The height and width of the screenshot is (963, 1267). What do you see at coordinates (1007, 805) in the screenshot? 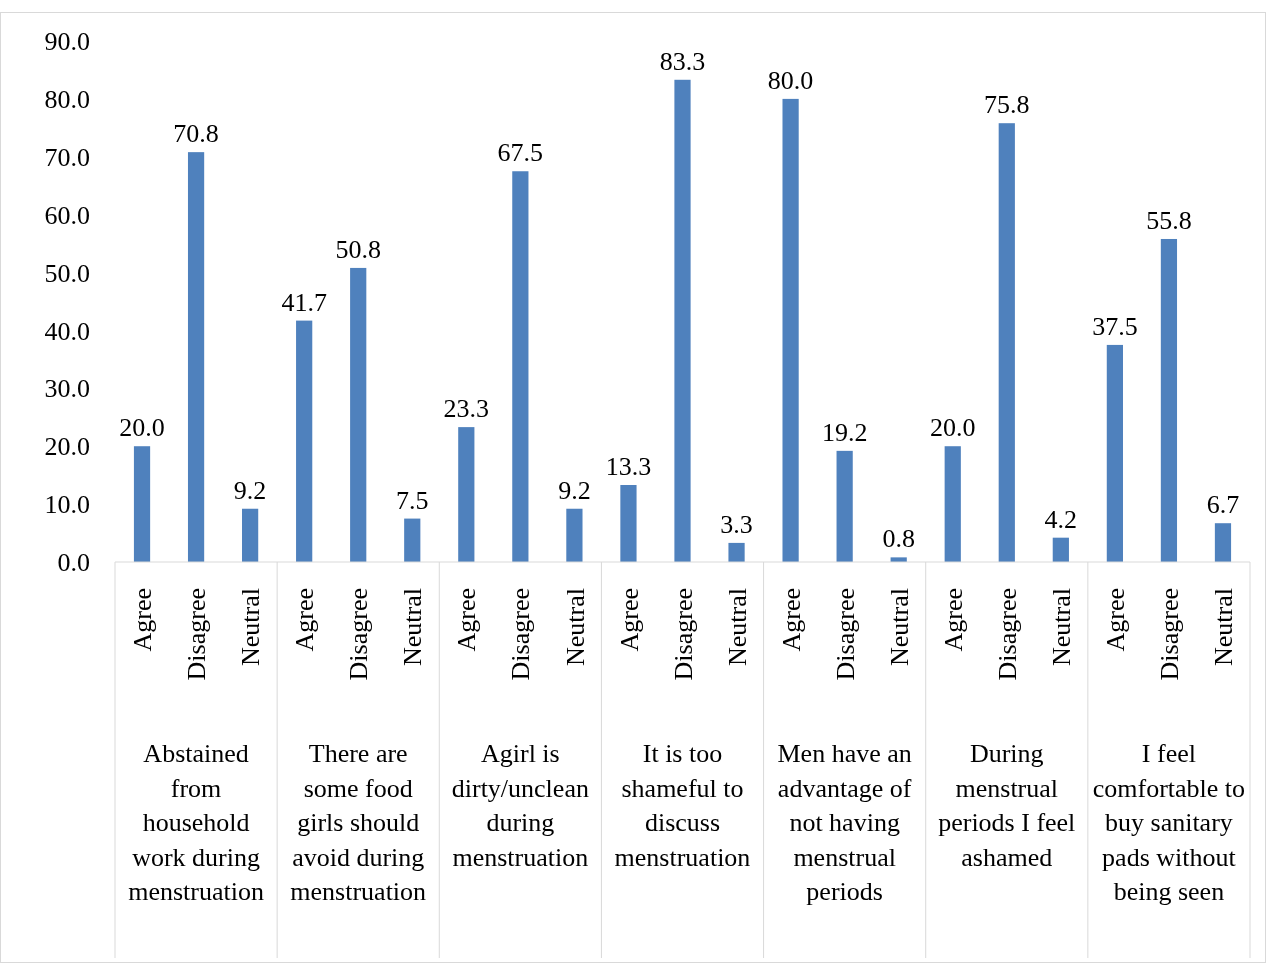
I see `text: During menstrual periods I feel ashamed` at bounding box center [1007, 805].